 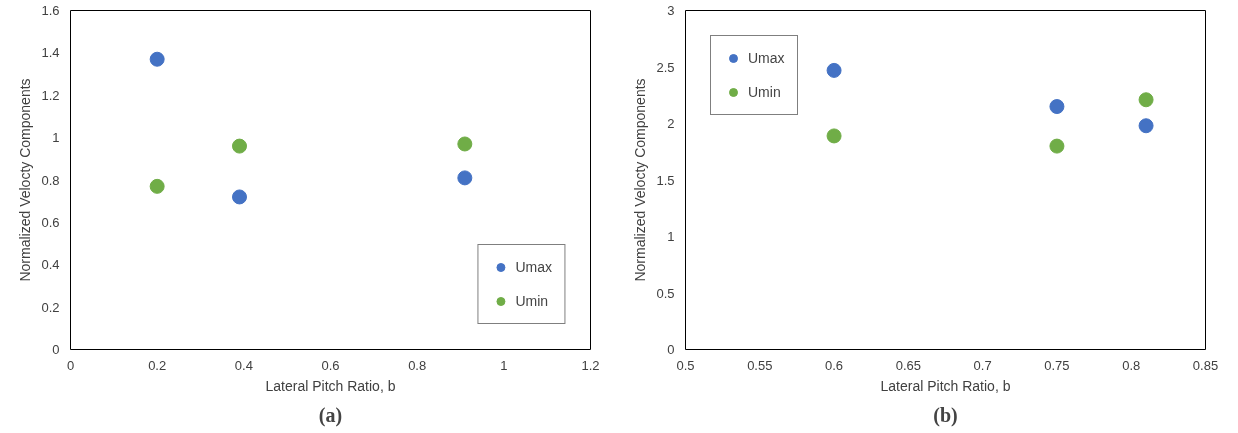 What do you see at coordinates (50, 53) in the screenshot?
I see `y-tick-label: 1.4` at bounding box center [50, 53].